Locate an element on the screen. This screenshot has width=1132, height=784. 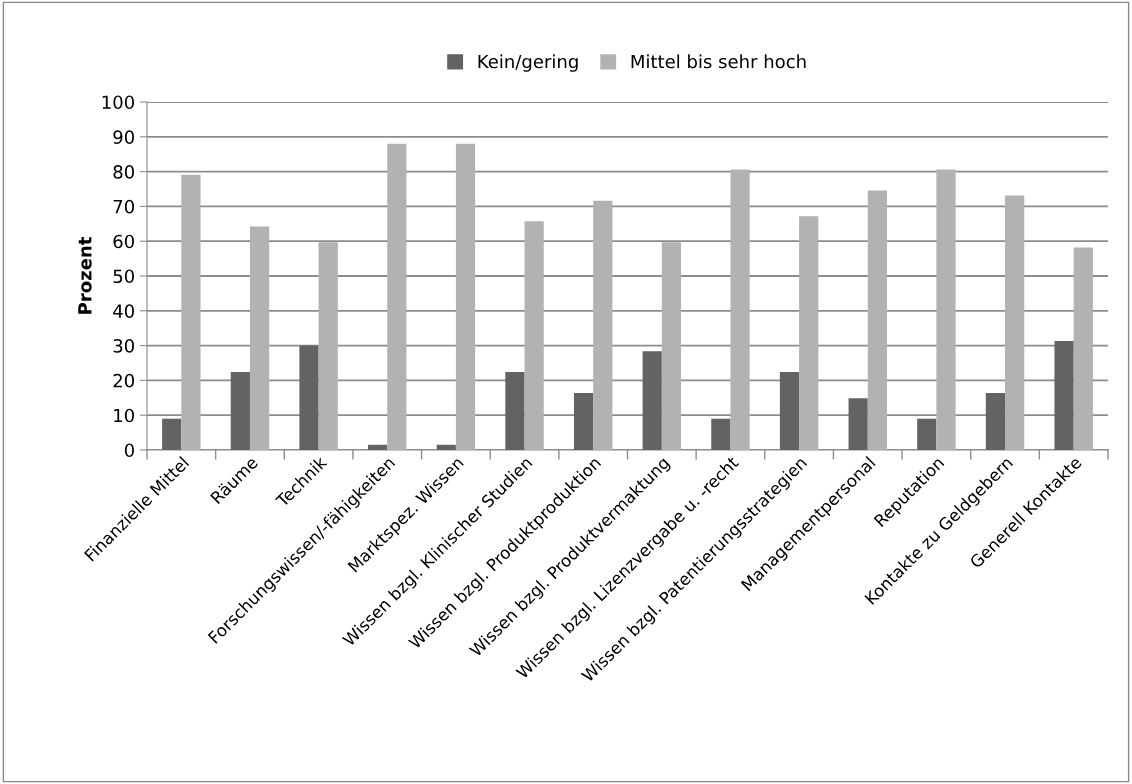
y-tick-label: 20 is located at coordinates (123, 380).